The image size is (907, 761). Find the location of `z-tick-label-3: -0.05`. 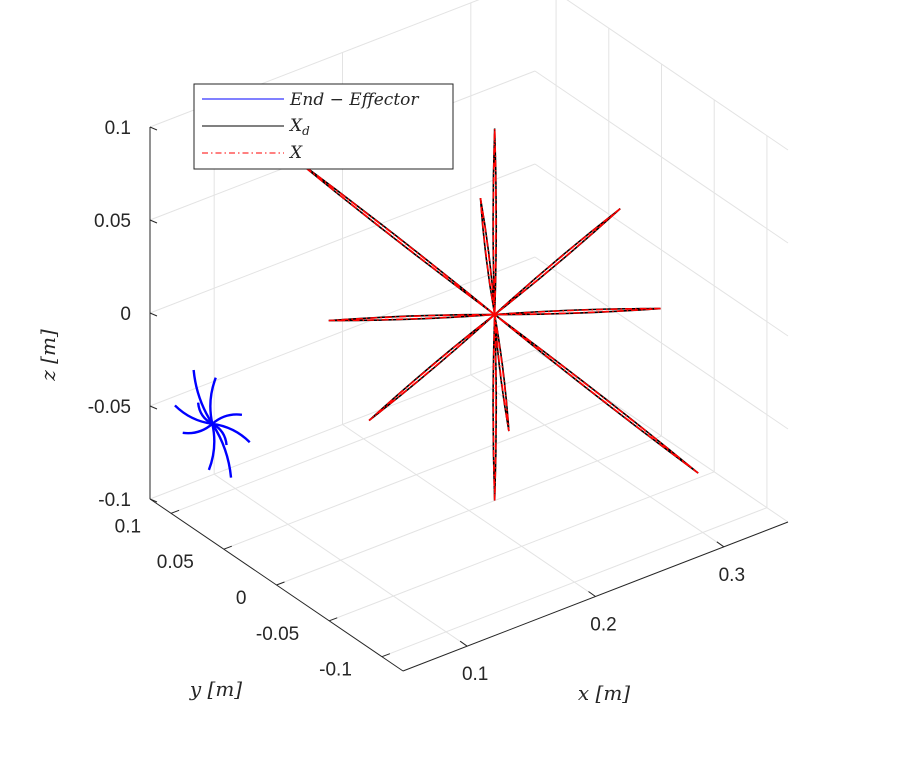

z-tick-label-3: -0.05 is located at coordinates (109, 407).